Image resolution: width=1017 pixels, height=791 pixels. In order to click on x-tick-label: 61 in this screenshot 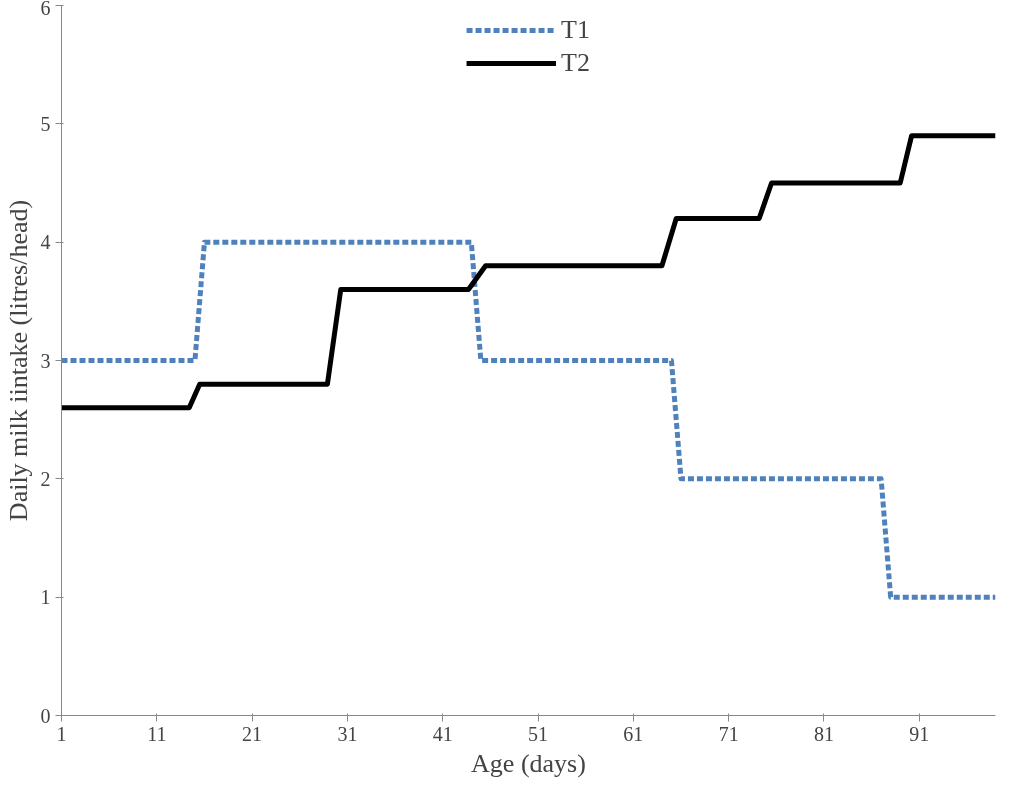, I will do `click(633, 733)`.